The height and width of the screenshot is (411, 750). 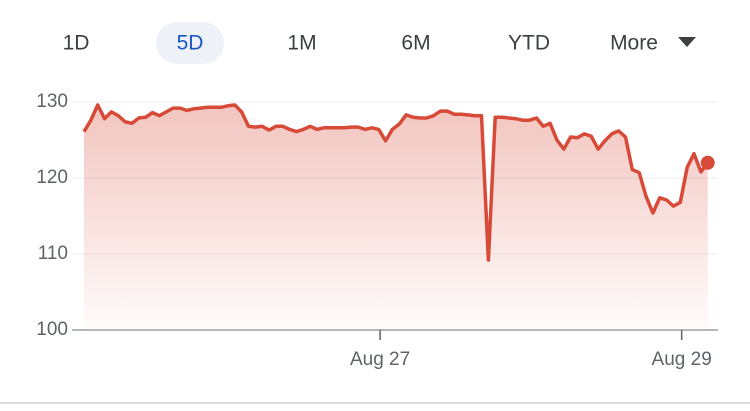 What do you see at coordinates (52, 329) in the screenshot?
I see `y-tick-label: 100` at bounding box center [52, 329].